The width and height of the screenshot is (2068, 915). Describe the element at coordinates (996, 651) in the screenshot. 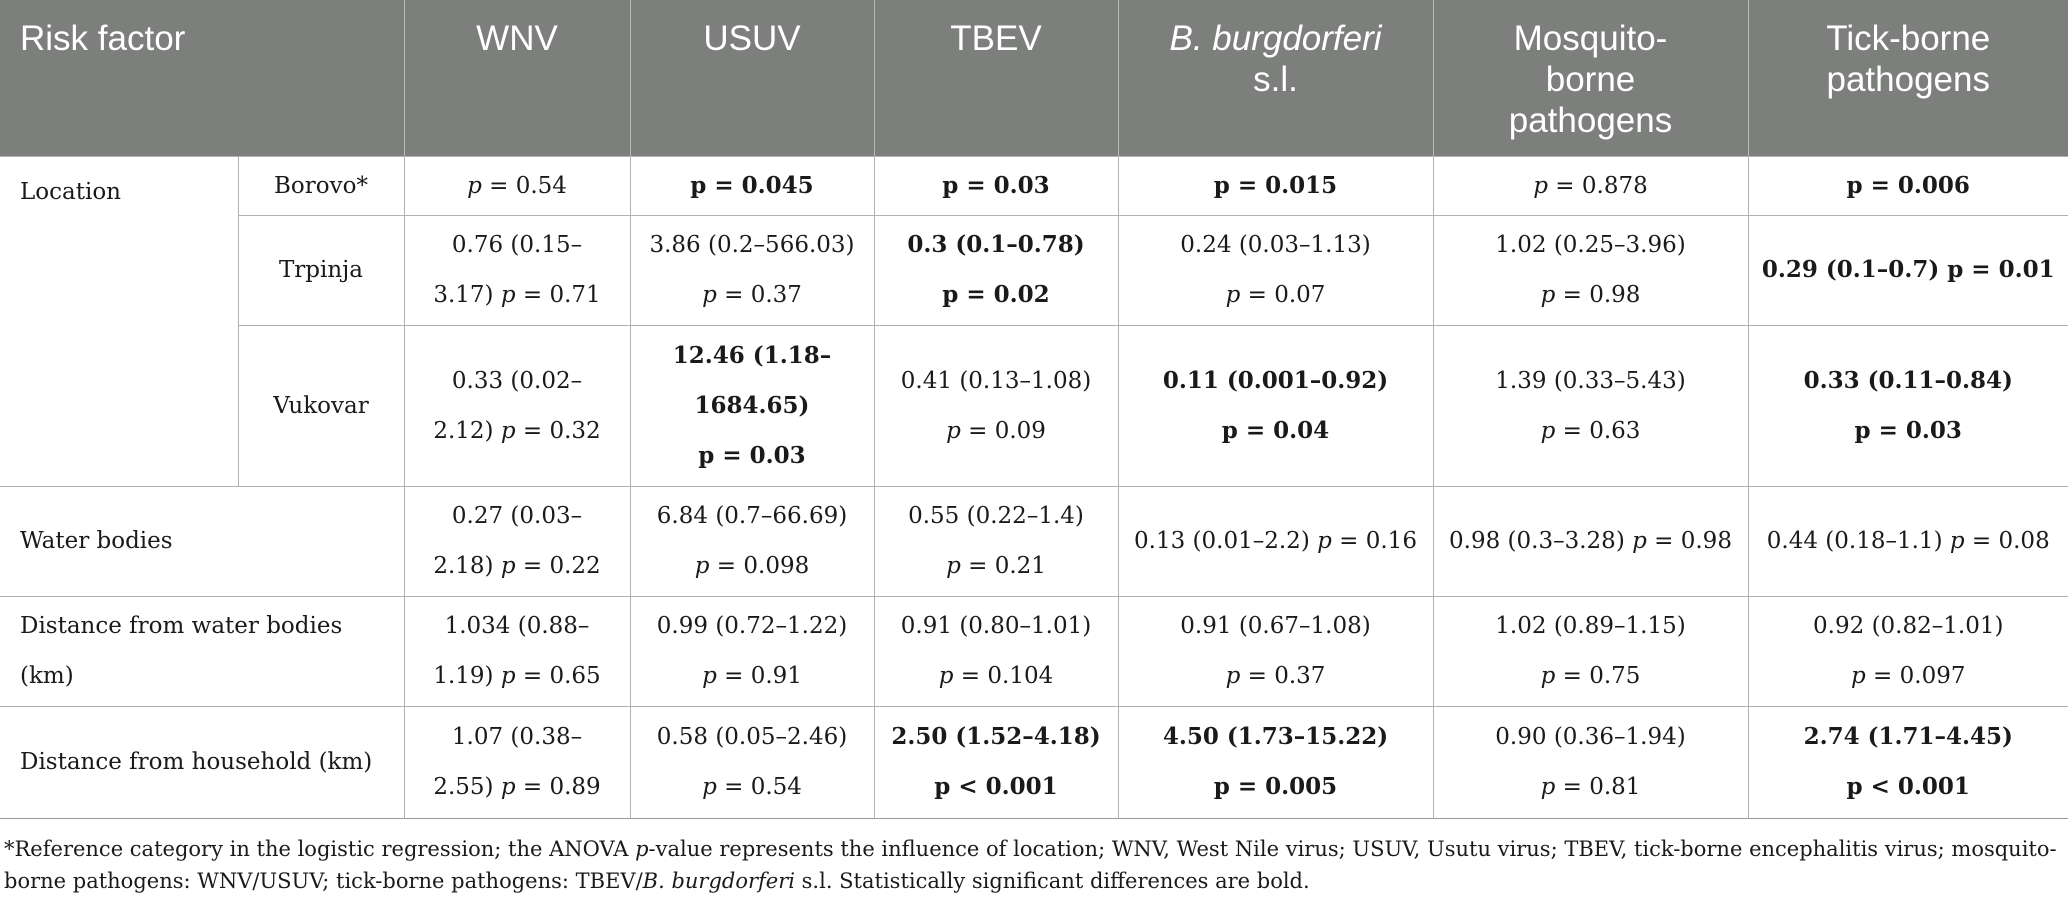

I see `cell-distwater-tbev: 0.91 (0.80–1.01) p = 0.104` at that location.